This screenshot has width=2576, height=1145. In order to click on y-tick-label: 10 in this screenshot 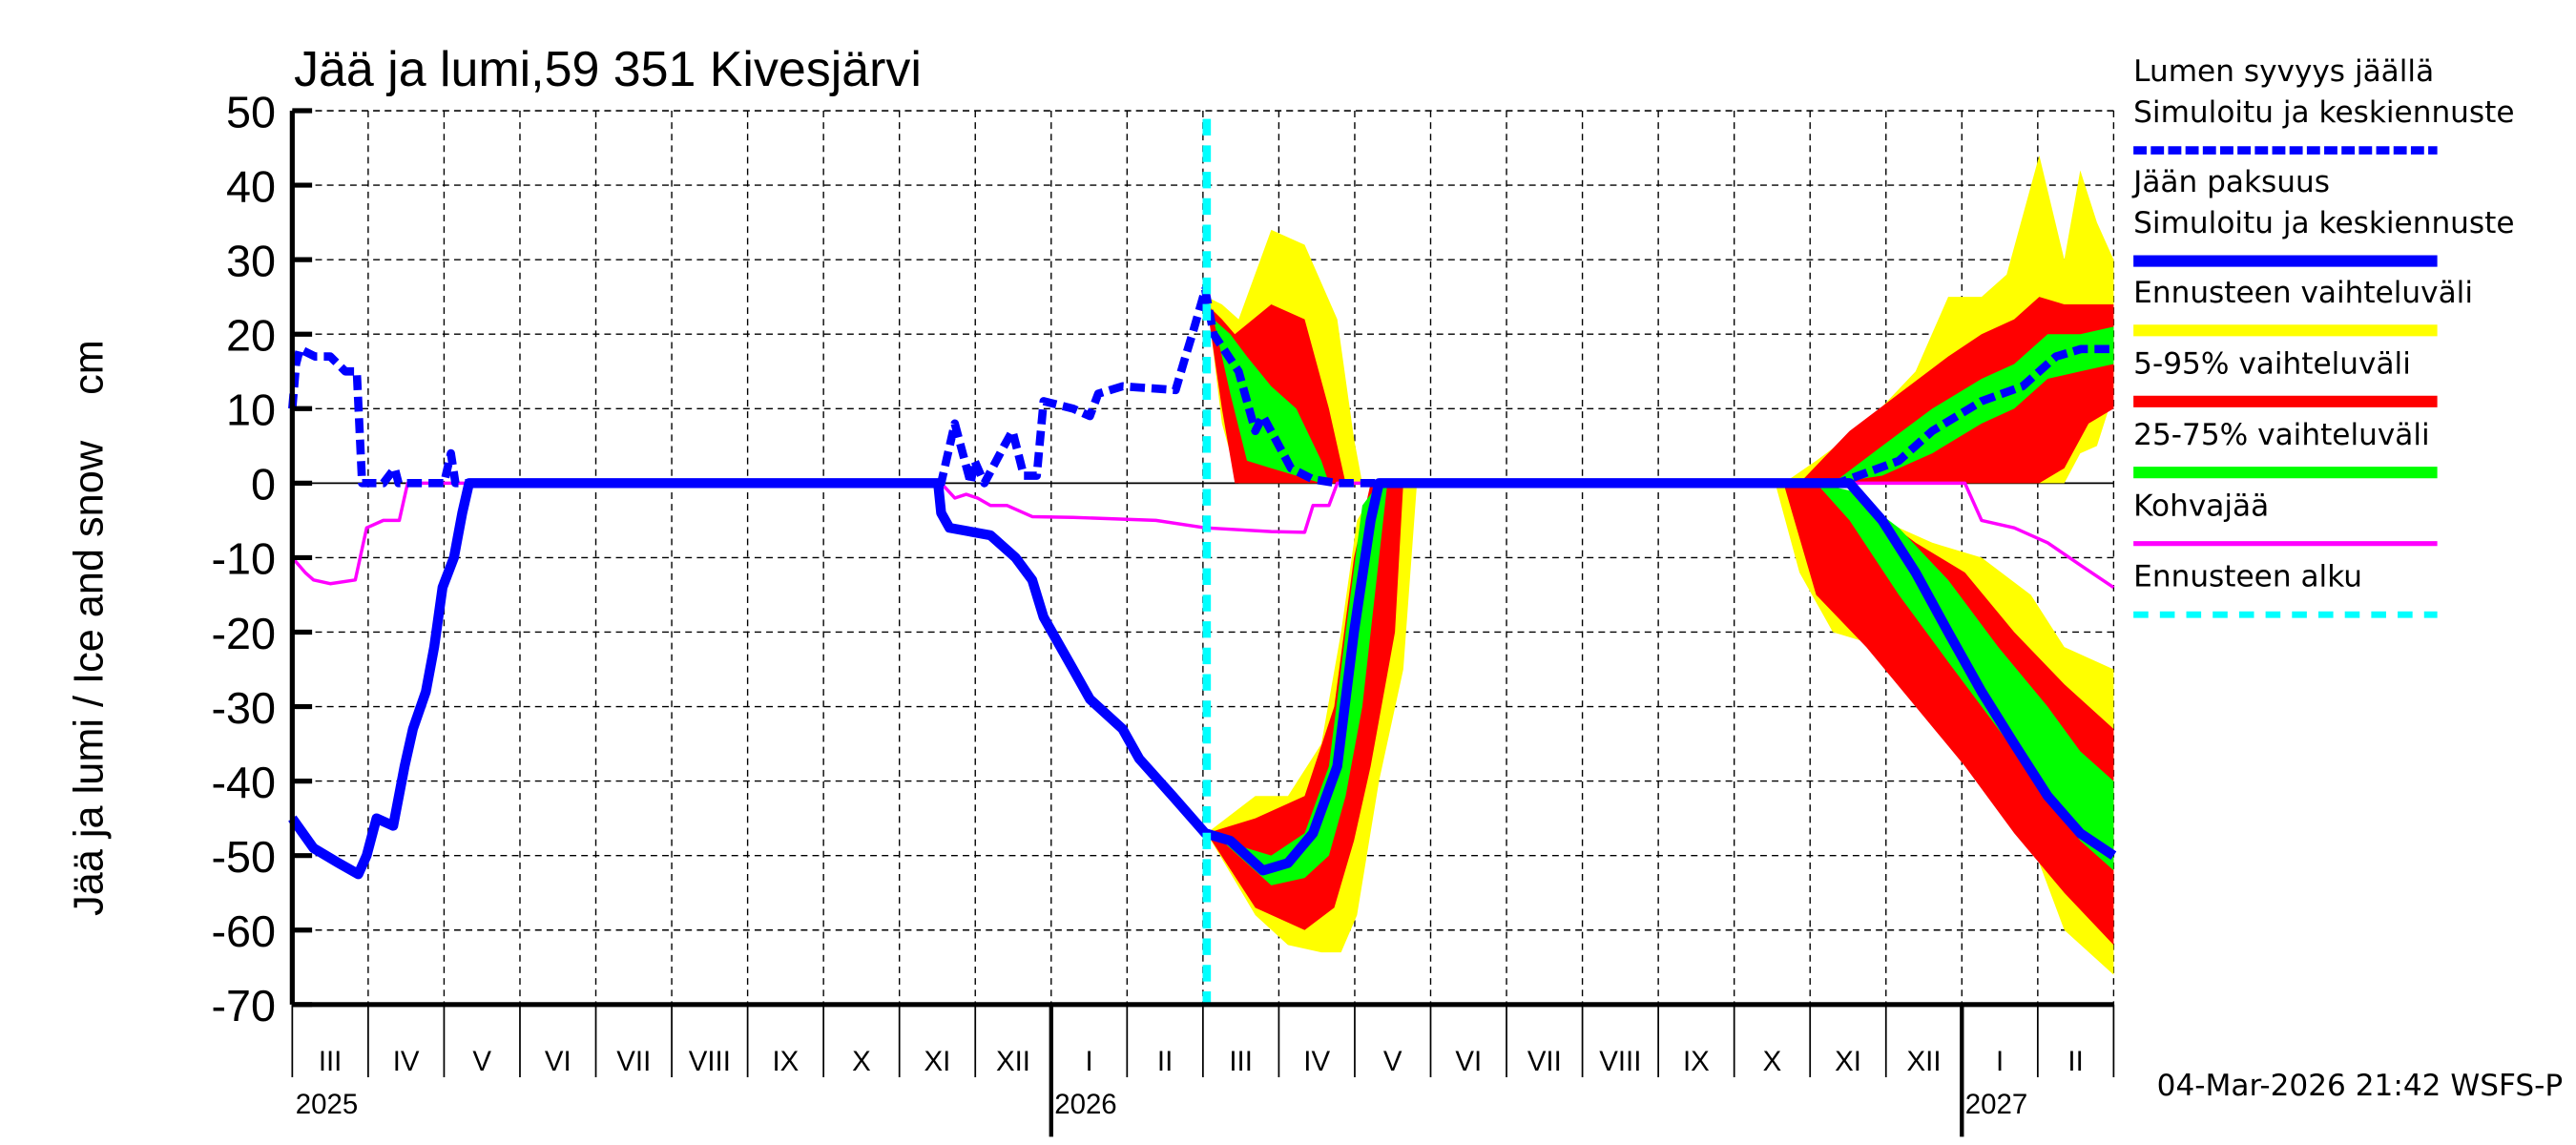, I will do `click(251, 410)`.